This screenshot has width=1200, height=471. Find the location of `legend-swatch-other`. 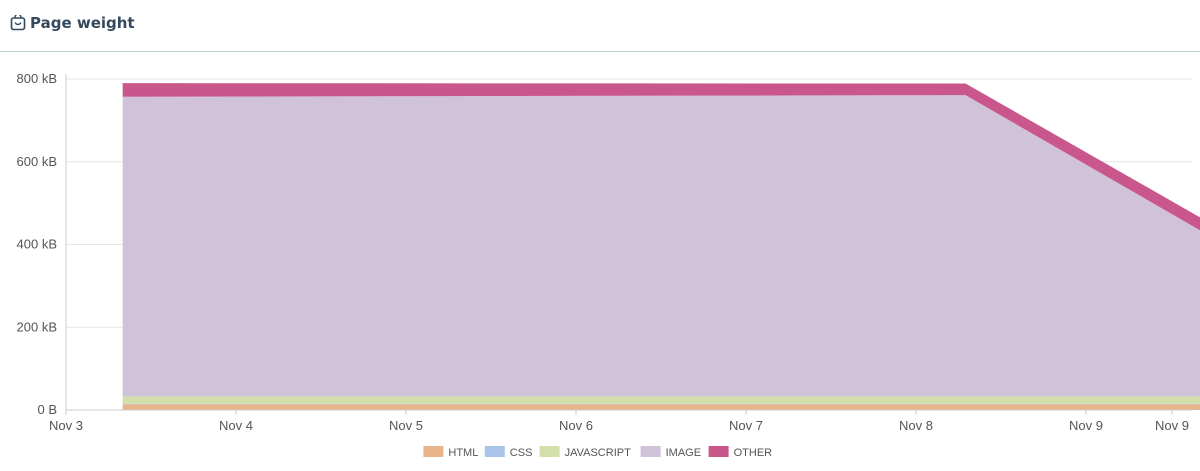

legend-swatch-other is located at coordinates (718, 451).